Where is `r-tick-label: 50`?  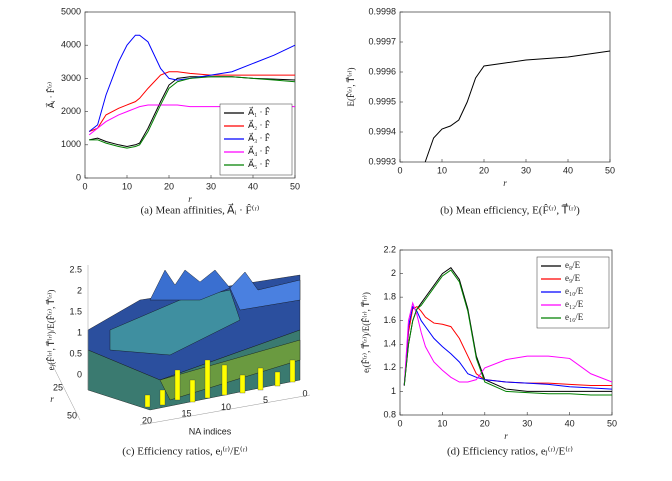 r-tick-label: 50 is located at coordinates (72, 415).